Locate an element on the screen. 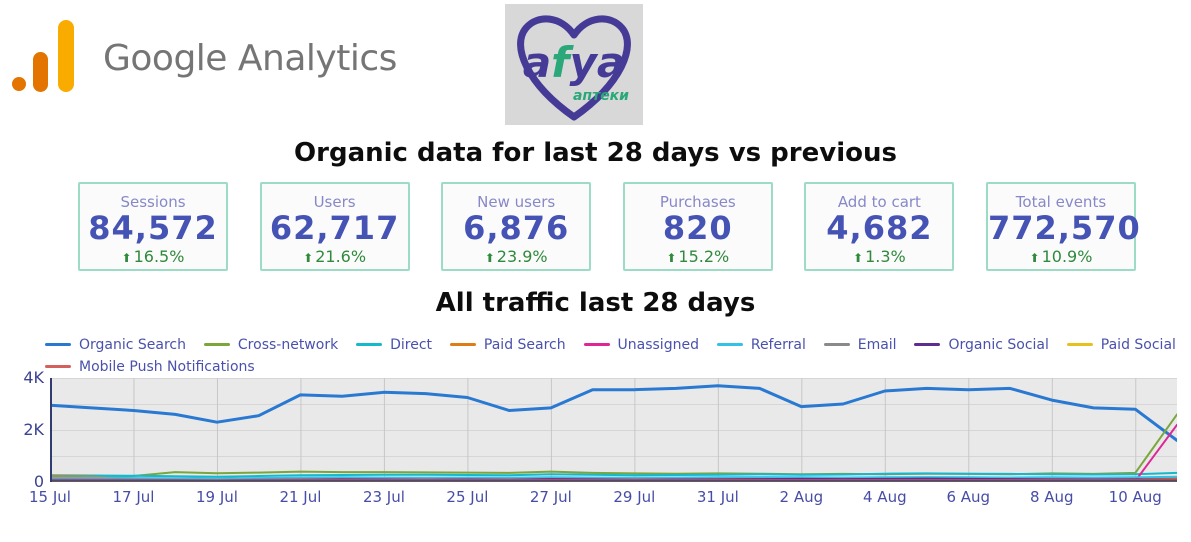 This screenshot has height=542, width=1191. legend-item-unassigned: Unassigned is located at coordinates (641, 344).